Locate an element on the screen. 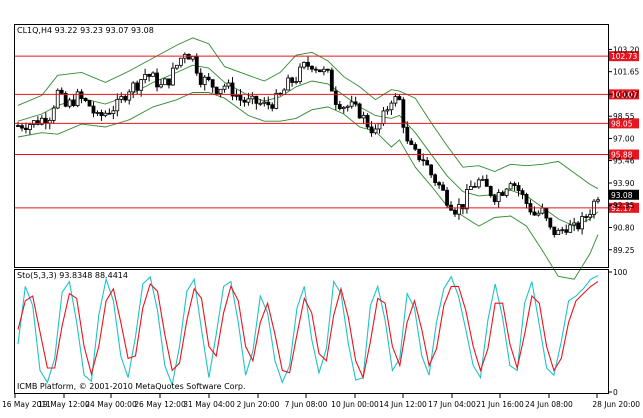 Image resolution: width=643 pixels, height=418 pixels. level-tag-label: 98.05 is located at coordinates (622, 123).